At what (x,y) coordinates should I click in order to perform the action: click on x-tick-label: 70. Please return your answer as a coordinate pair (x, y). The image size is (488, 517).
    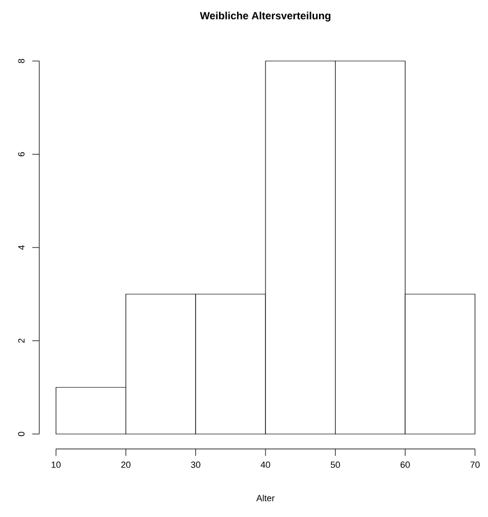
    Looking at the image, I should click on (475, 465).